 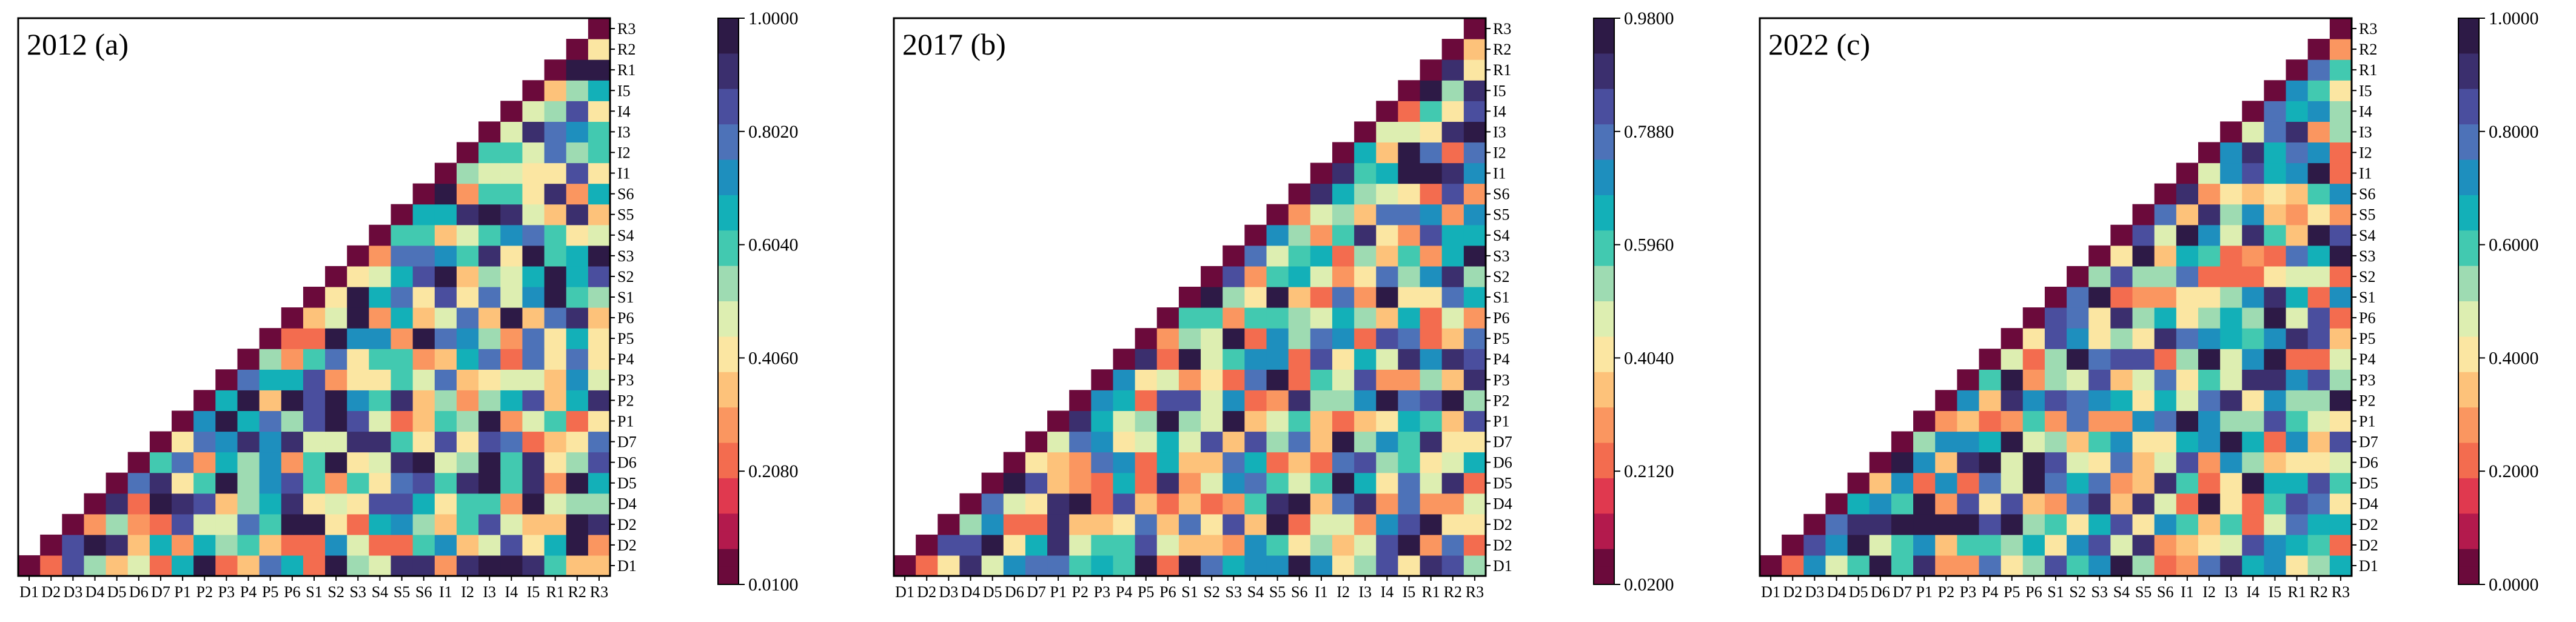 What do you see at coordinates (380, 592) in the screenshot?
I see `x-tick-label: S4` at bounding box center [380, 592].